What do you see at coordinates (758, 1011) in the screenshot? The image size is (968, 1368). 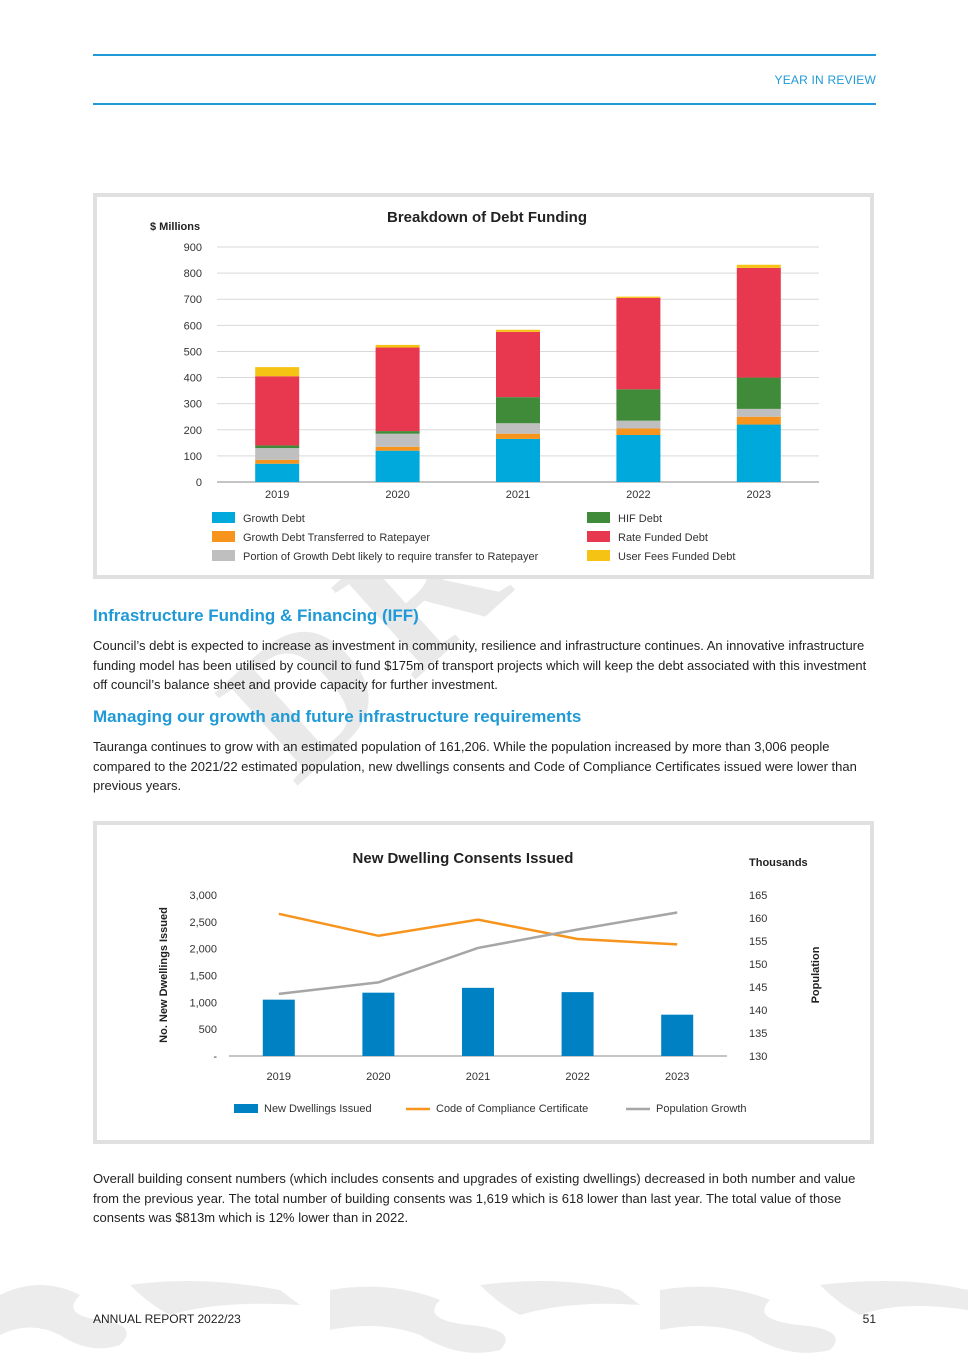 I see `right-tick-label: 140` at bounding box center [758, 1011].